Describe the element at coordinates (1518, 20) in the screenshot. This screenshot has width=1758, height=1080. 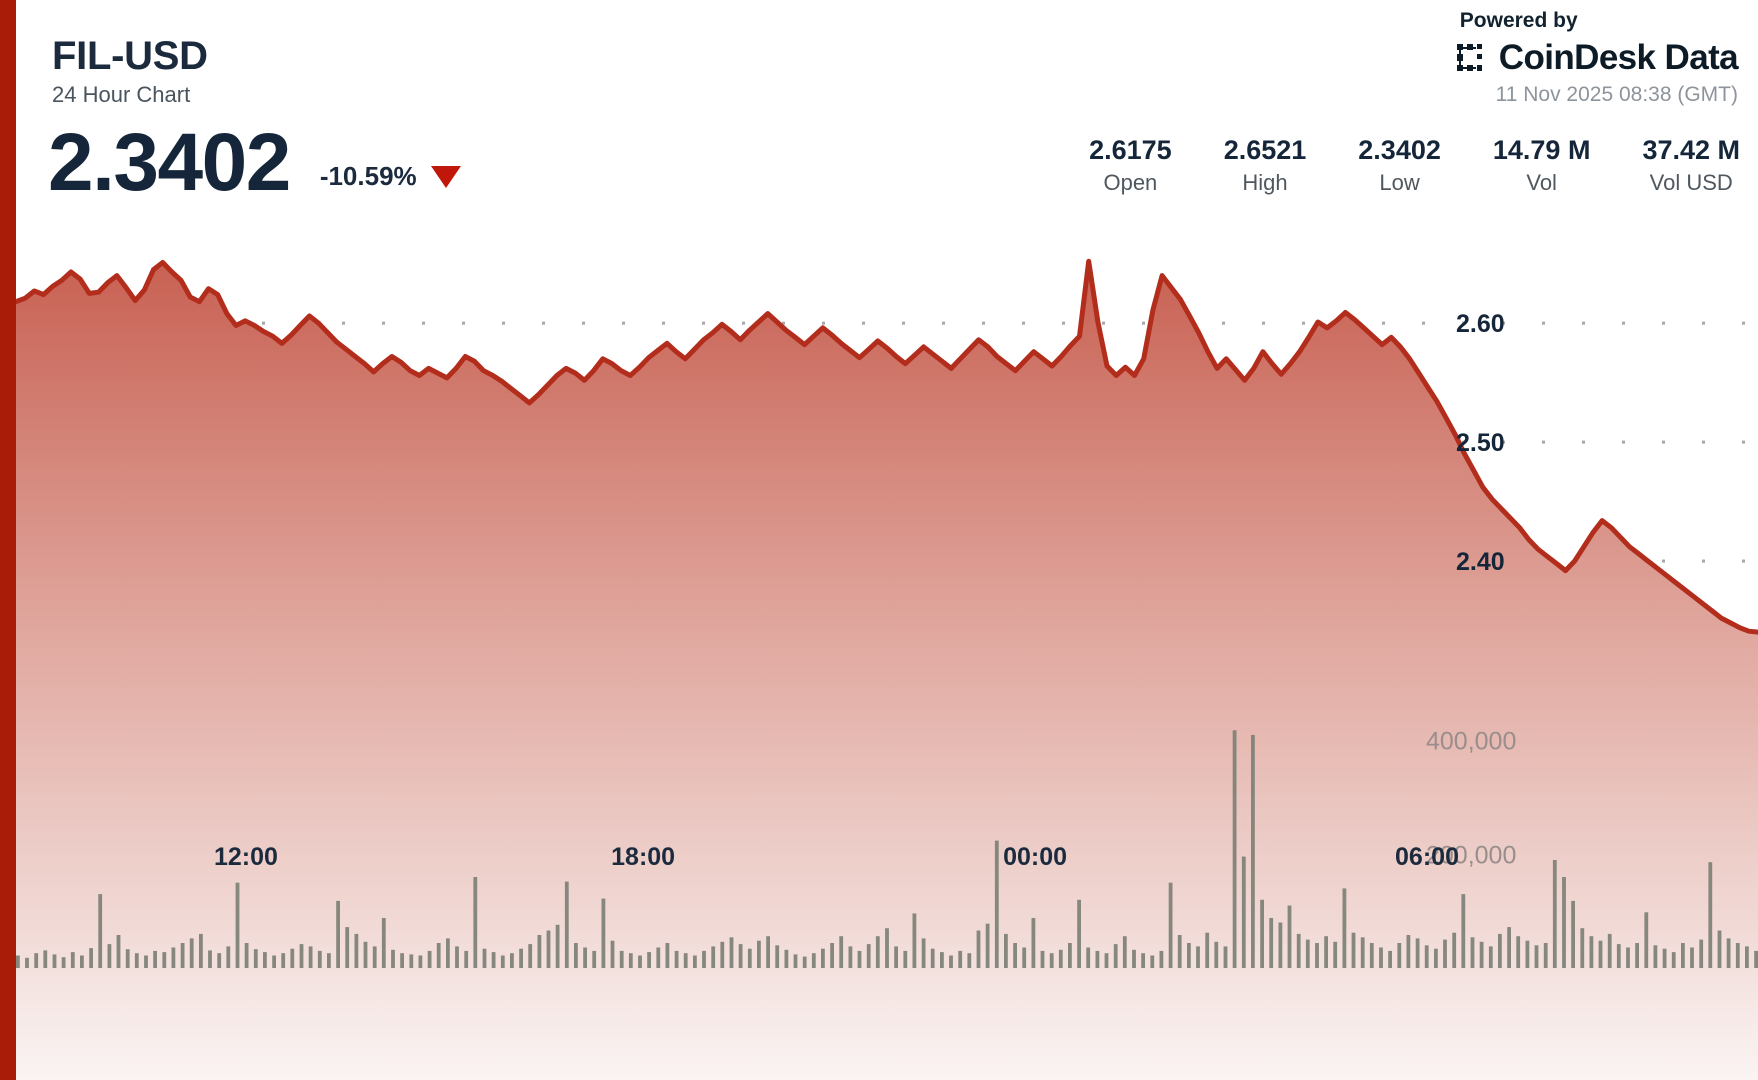
I see `powered-by-label: Powered by` at that location.